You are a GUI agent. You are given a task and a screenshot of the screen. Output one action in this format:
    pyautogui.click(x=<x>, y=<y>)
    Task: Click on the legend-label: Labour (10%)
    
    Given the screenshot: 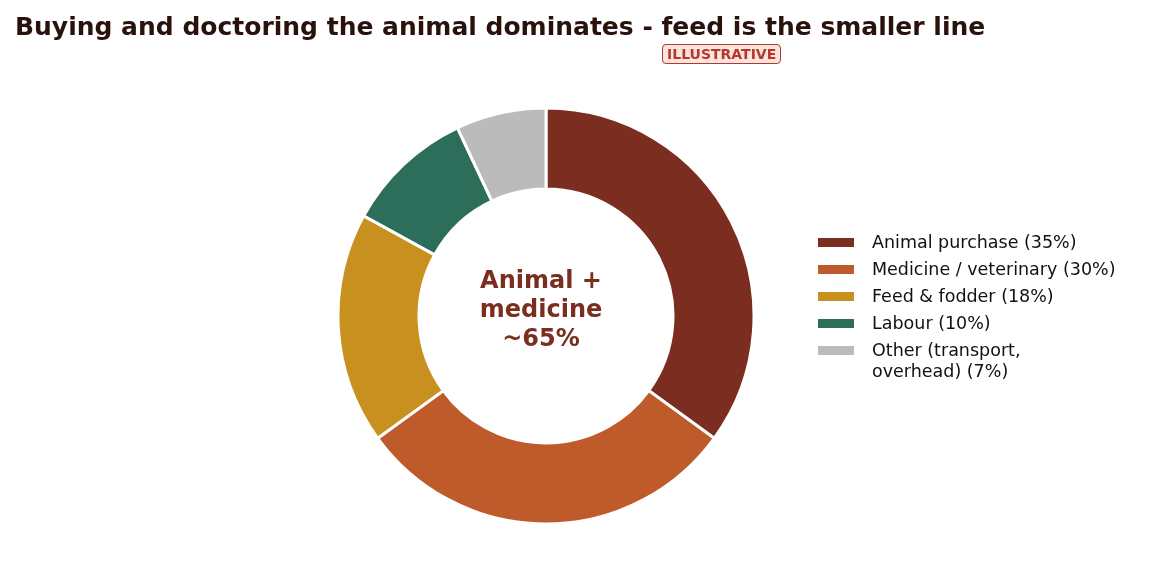 What is the action you would take?
    pyautogui.click(x=931, y=323)
    